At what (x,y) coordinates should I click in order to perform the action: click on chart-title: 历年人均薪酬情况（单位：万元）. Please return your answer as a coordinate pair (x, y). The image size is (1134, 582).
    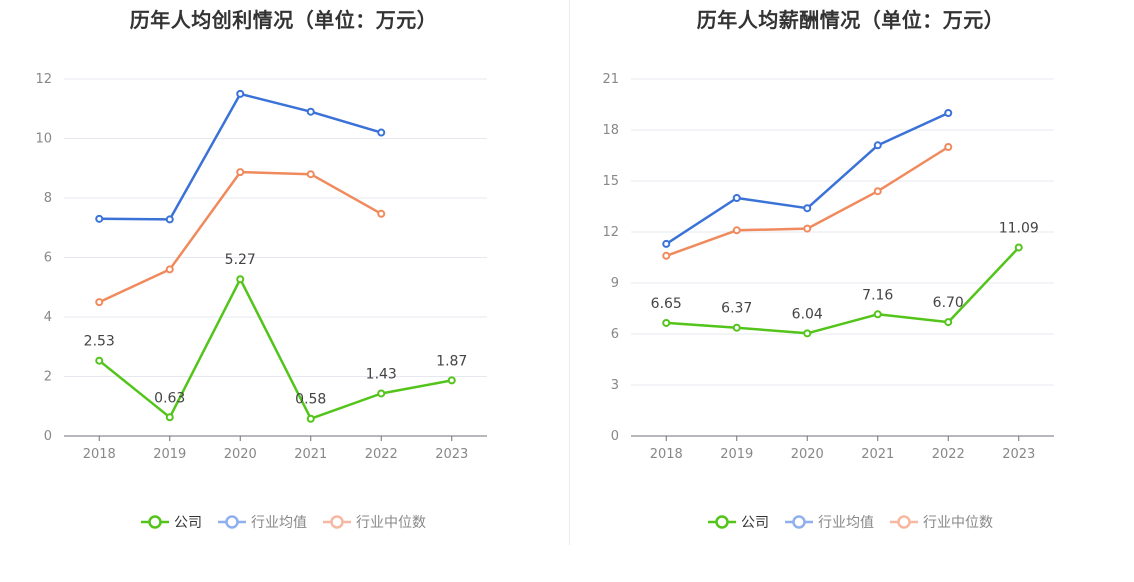
    Looking at the image, I should click on (850, 20).